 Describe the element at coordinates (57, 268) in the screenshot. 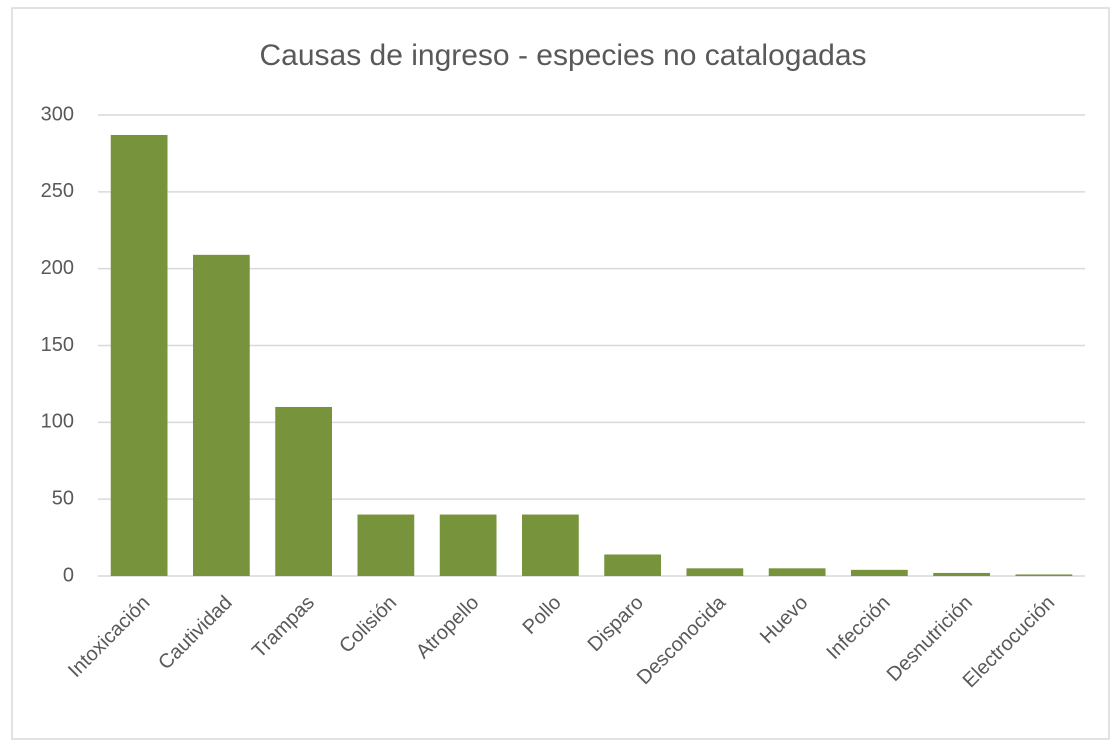

I see `y-tick-label: 200` at that location.